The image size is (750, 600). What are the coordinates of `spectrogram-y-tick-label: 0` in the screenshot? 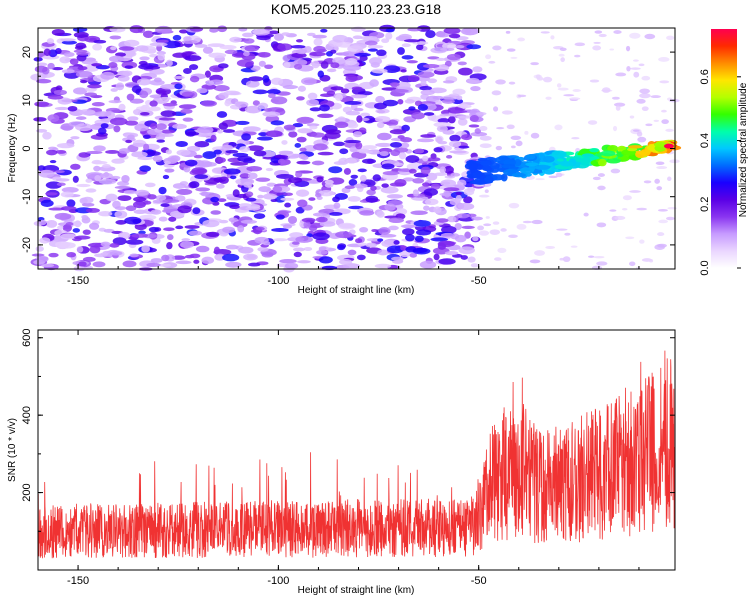 It's located at (27, 148).